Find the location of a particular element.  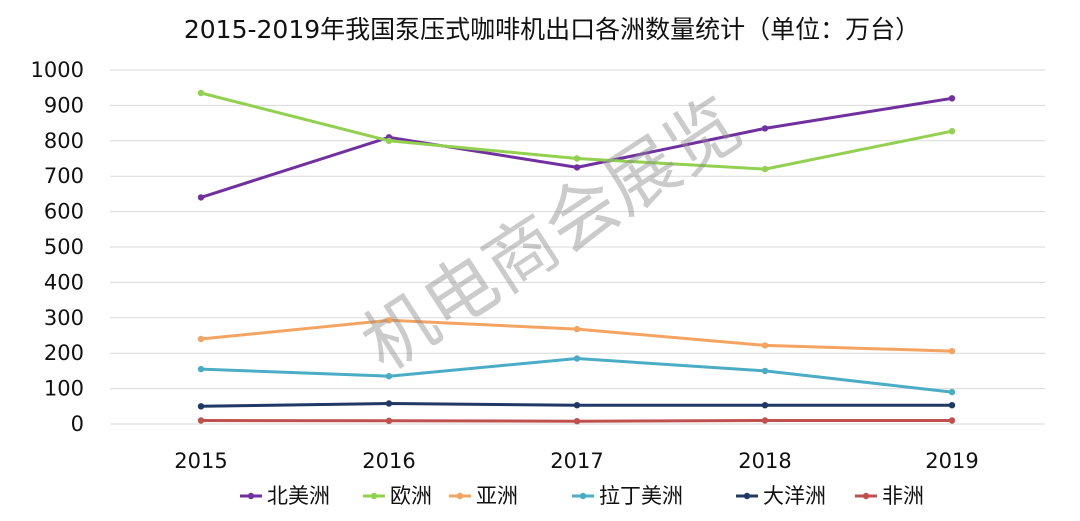

y-tick-label: 400 is located at coordinates (64, 282).